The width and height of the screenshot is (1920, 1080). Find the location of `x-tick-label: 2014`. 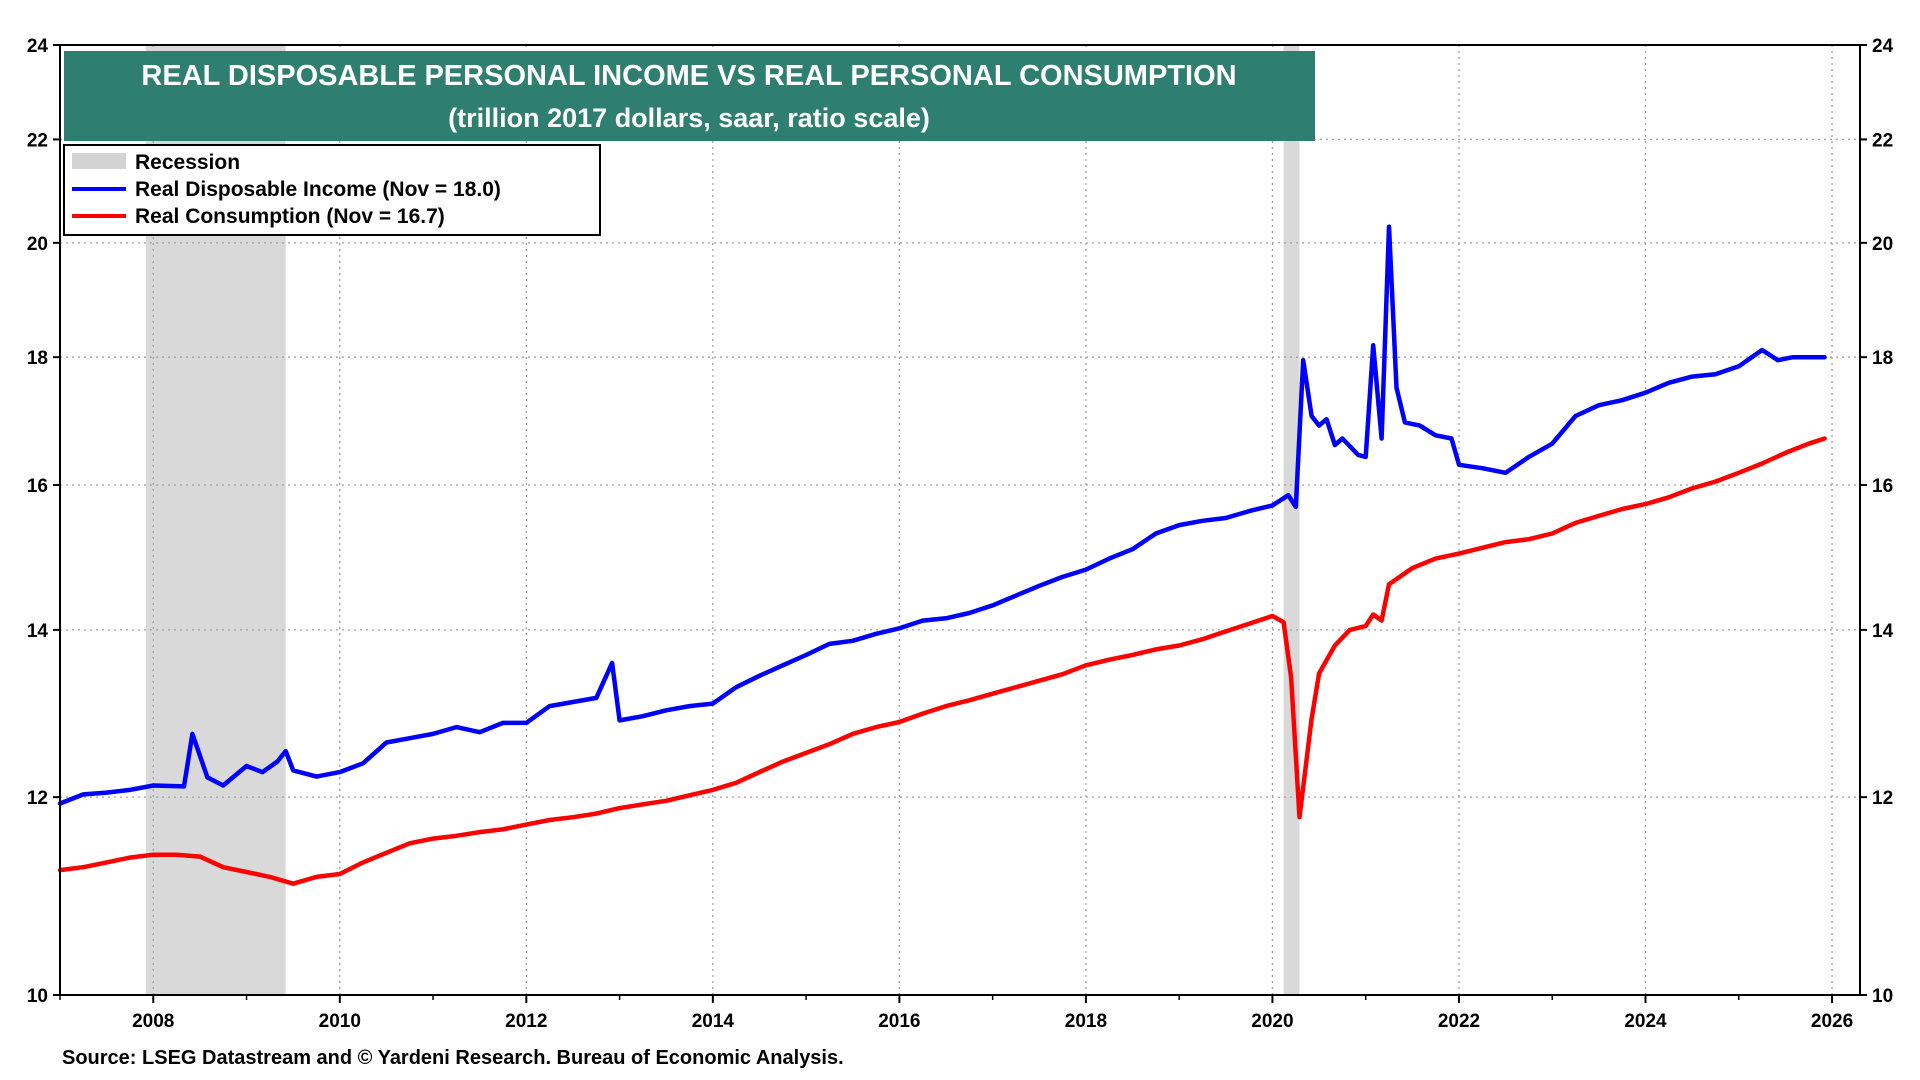

x-tick-label: 2014 is located at coordinates (713, 1021).